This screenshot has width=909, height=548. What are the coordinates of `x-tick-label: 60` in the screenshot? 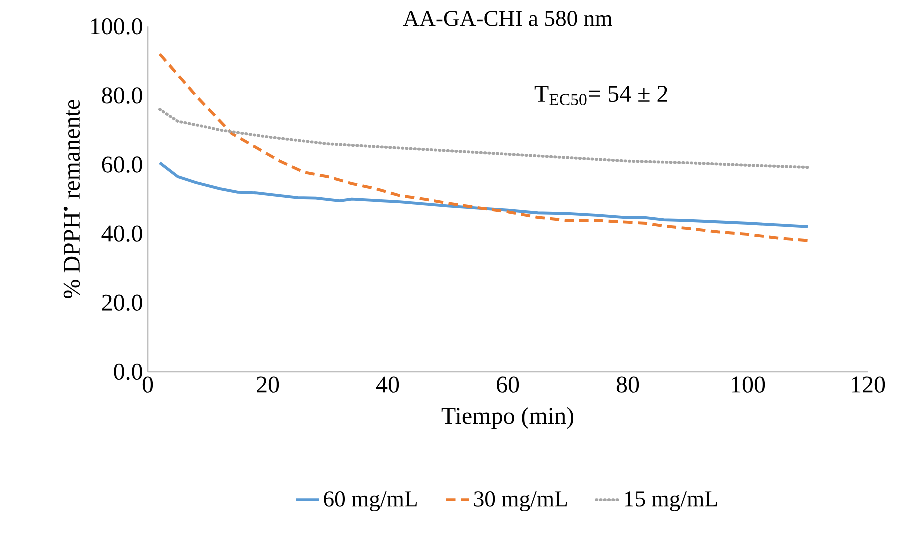 It's located at (508, 384).